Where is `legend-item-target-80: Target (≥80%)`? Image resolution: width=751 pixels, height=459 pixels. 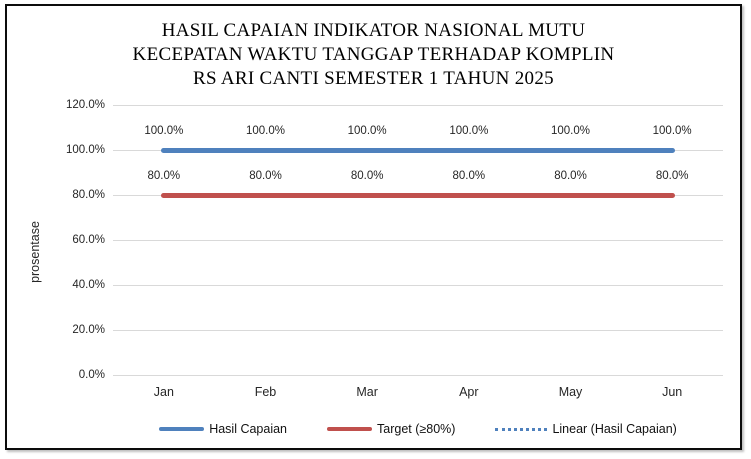 legend-item-target-80: Target (≥80%) is located at coordinates (391, 429).